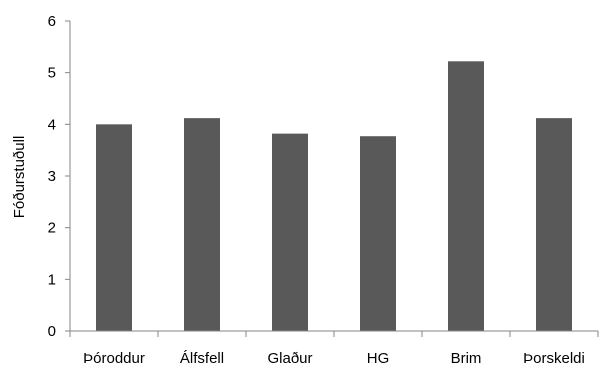 The height and width of the screenshot is (372, 605). Describe the element at coordinates (378, 358) in the screenshot. I see `x-tick-label: HG` at that location.